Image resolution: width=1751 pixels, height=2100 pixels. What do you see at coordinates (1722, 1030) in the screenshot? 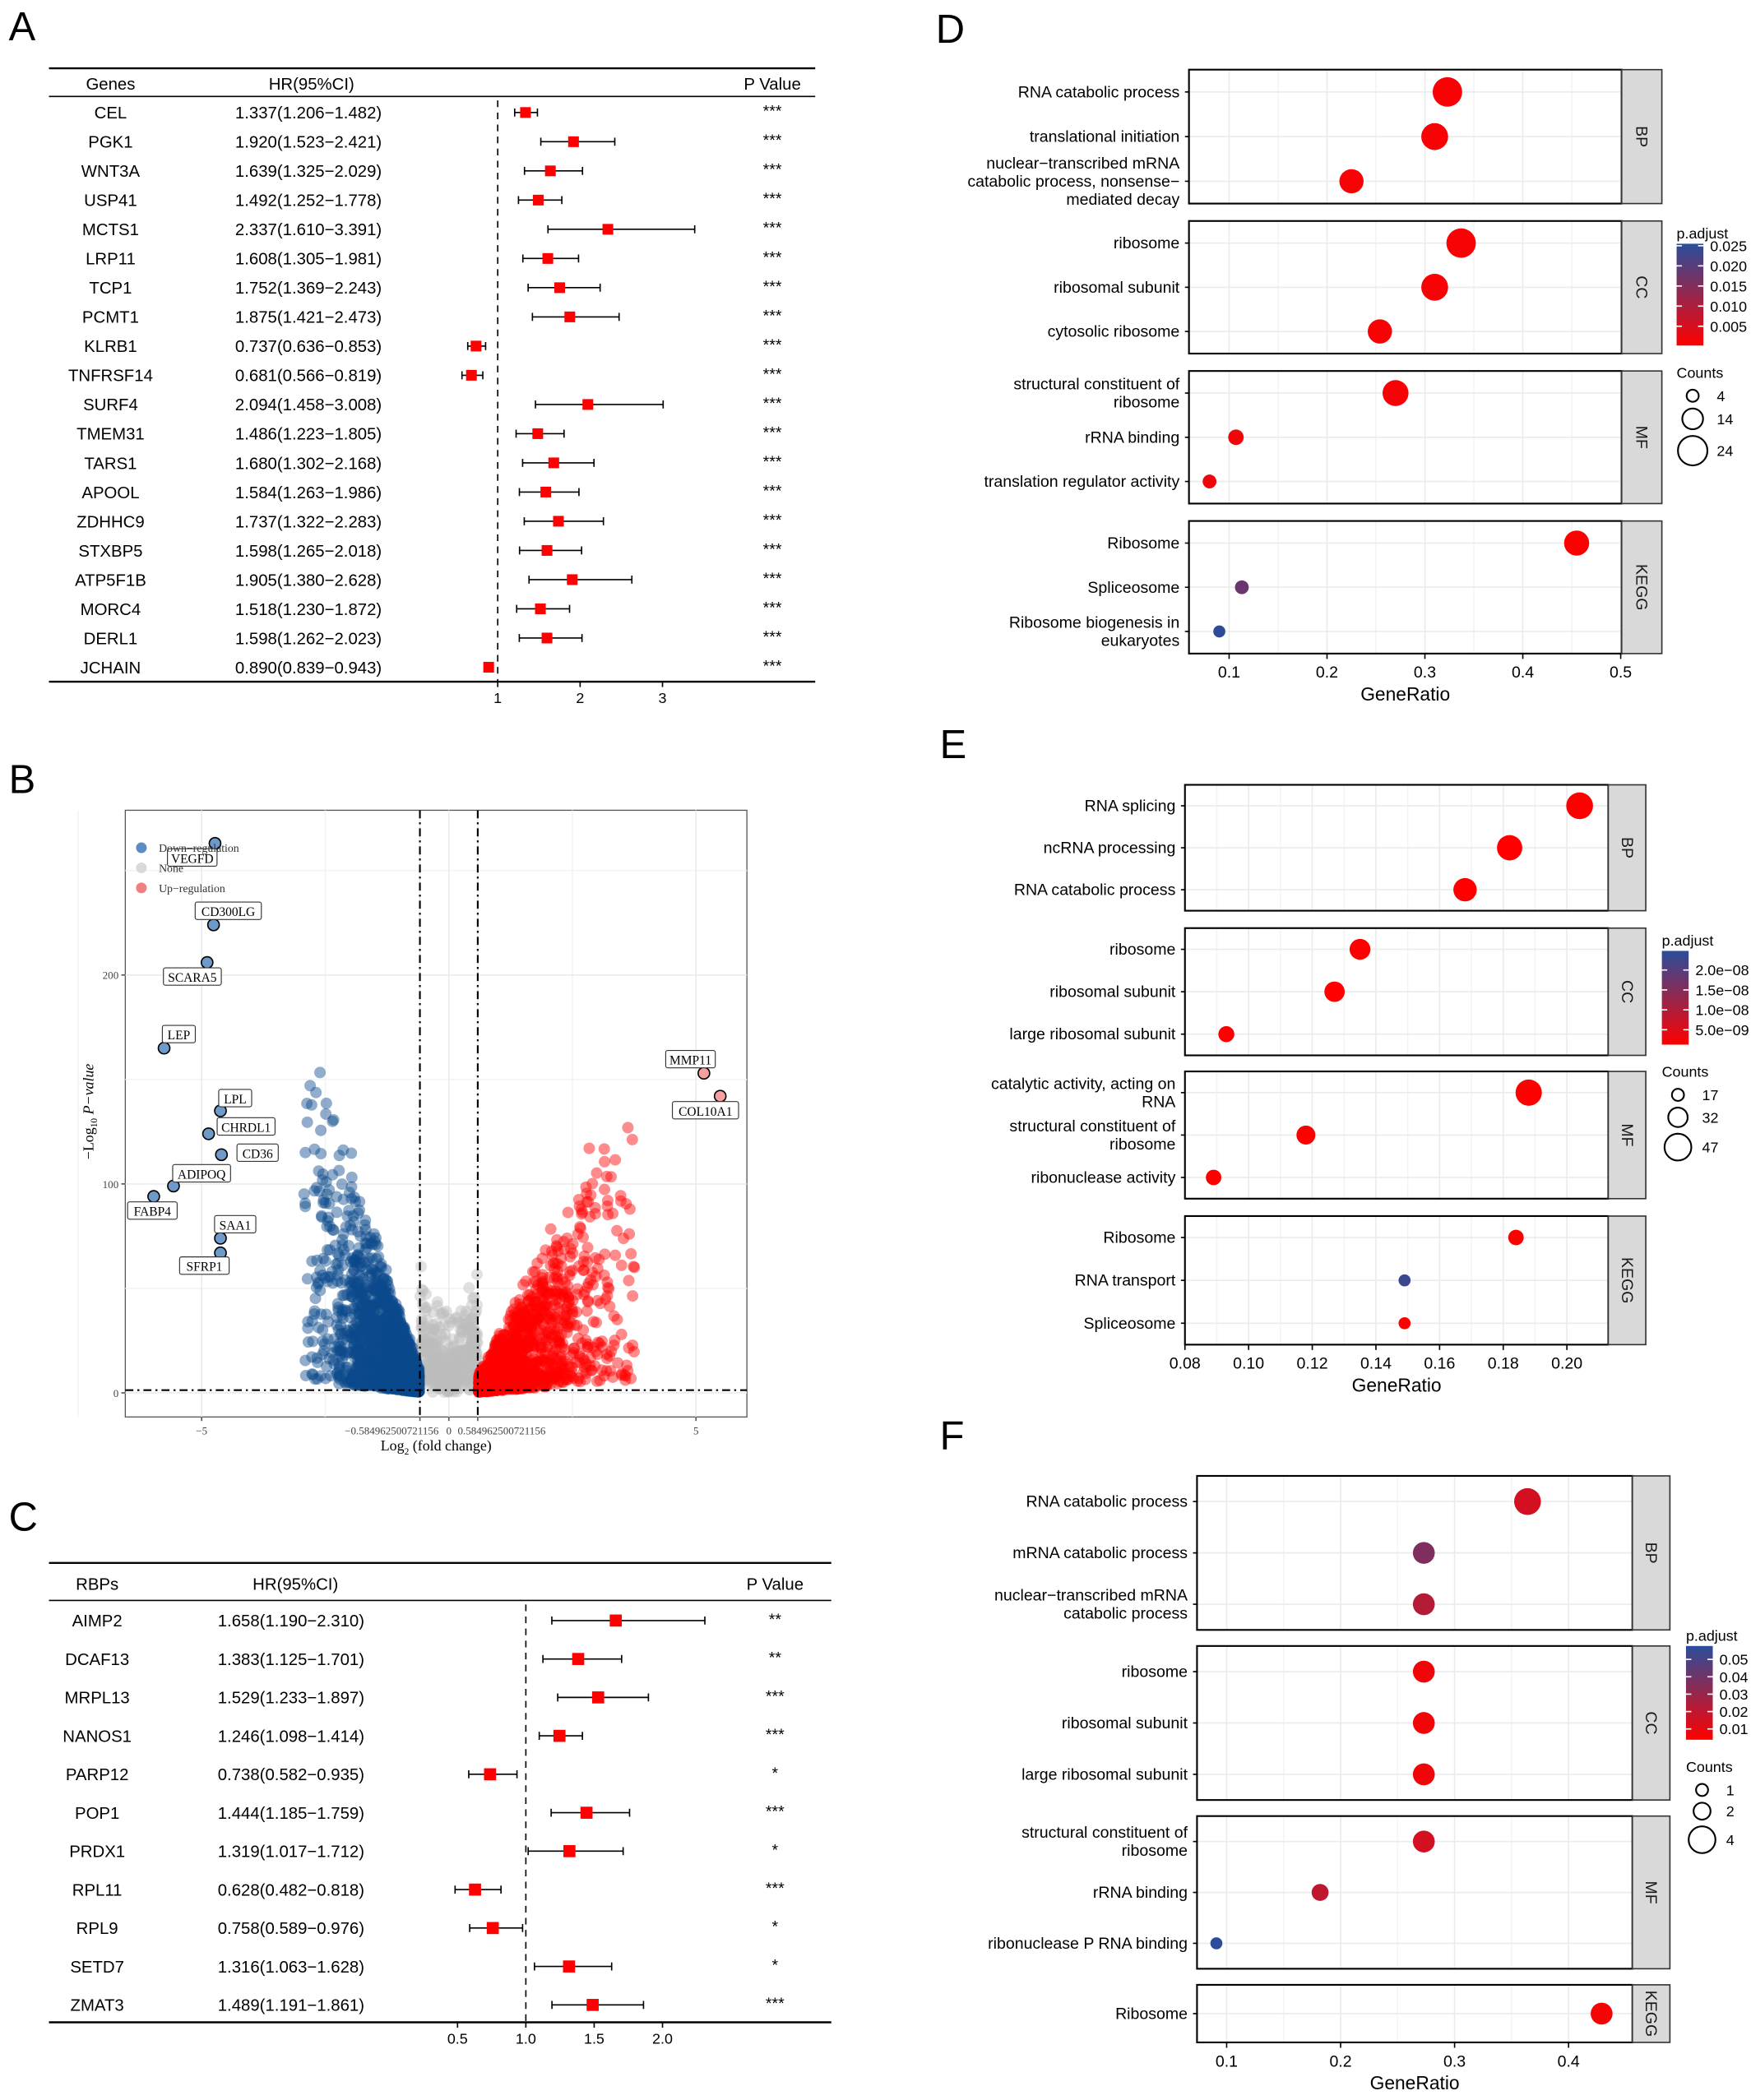
I see `color-legend-label: 5.0e−09` at bounding box center [1722, 1030].